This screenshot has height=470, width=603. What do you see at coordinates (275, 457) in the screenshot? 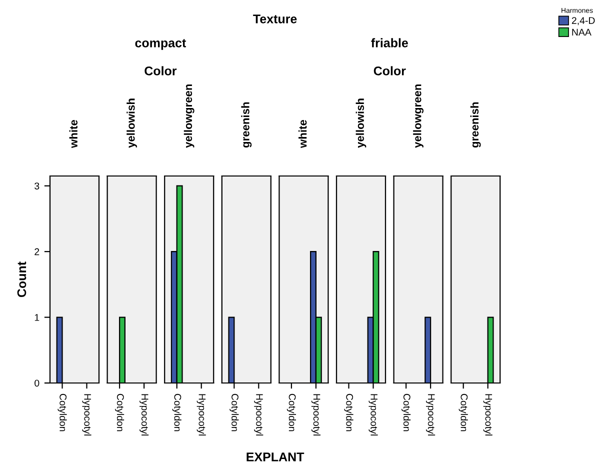
I see `x-axis-title: EXPLANT` at bounding box center [275, 457].